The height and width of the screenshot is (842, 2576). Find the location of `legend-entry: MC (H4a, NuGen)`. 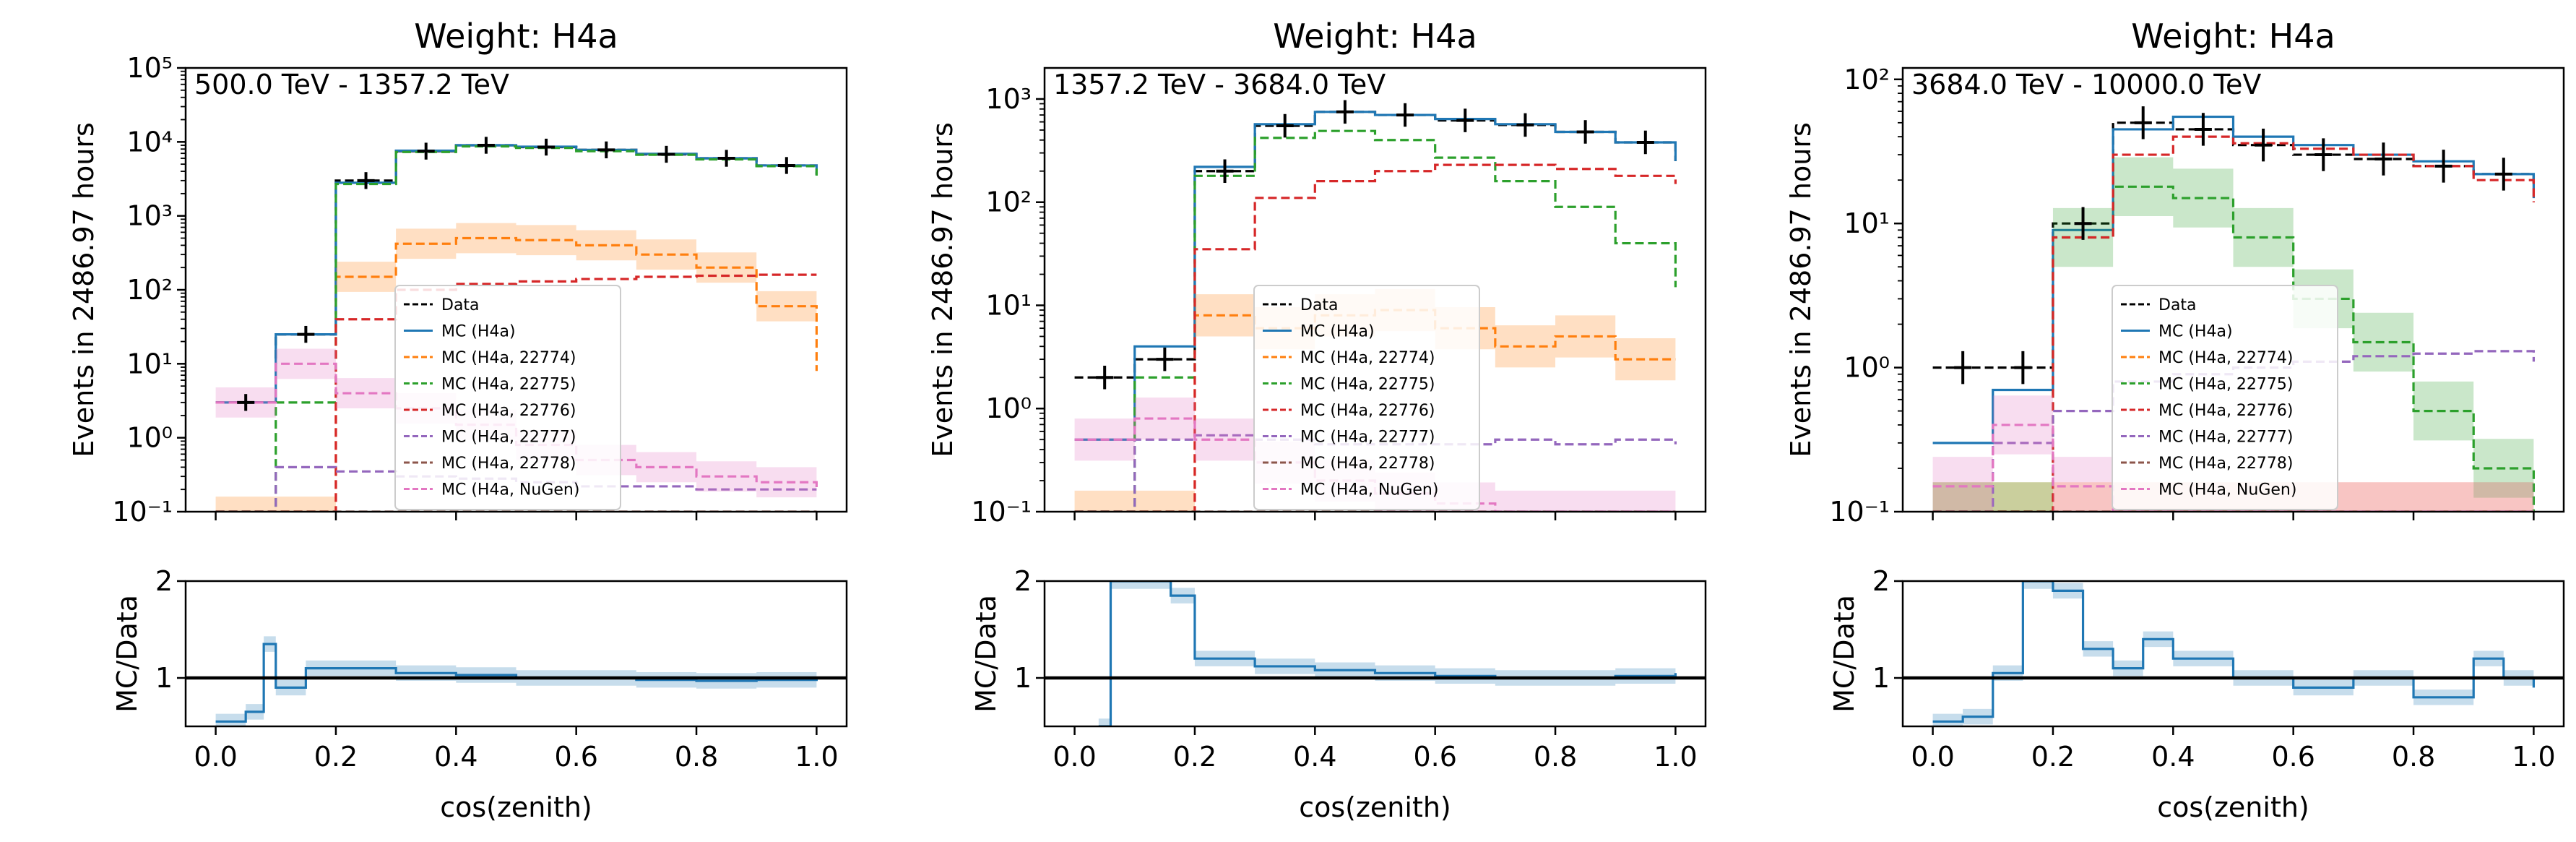

legend-entry: MC (H4a, NuGen) is located at coordinates (1351, 490).